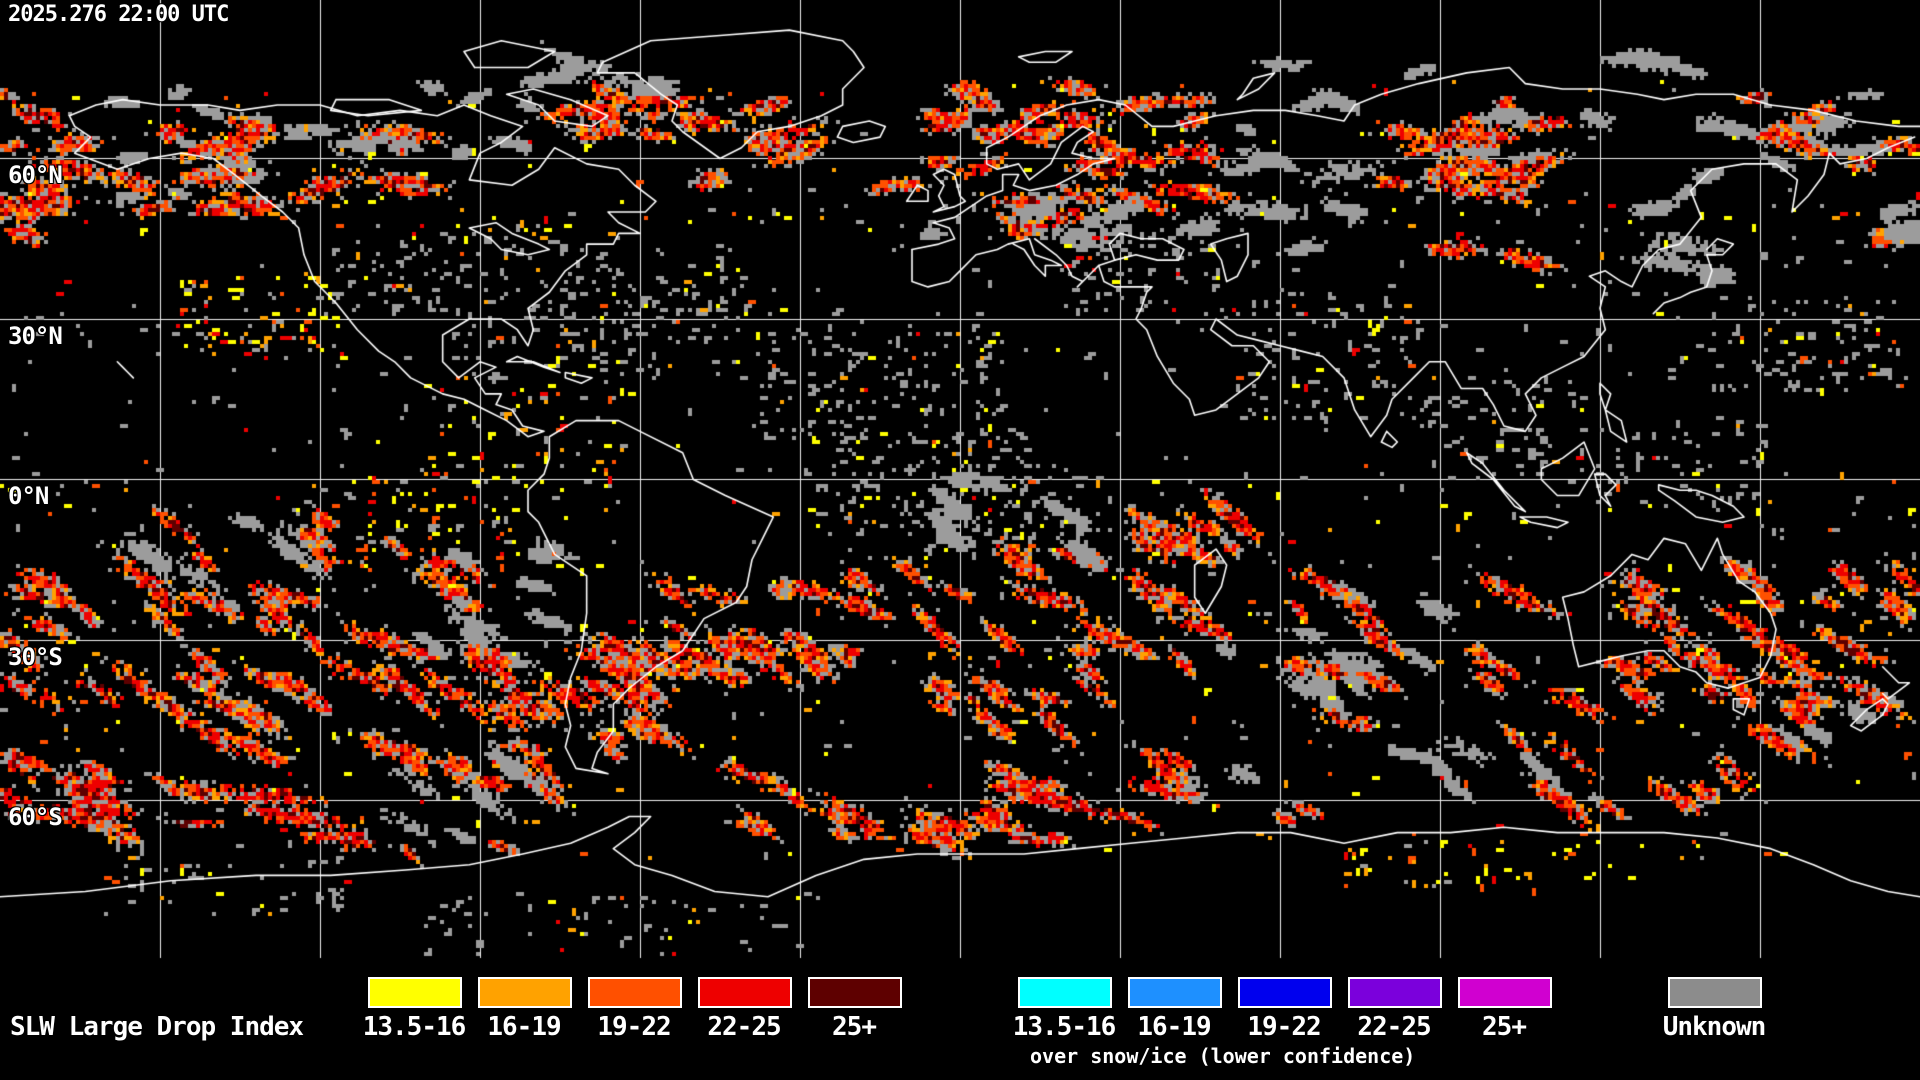 The image size is (1920, 1080). What do you see at coordinates (1223, 1056) in the screenshot?
I see `legend-snow-ice-subtitle: over snow/ice (lower confidence)` at bounding box center [1223, 1056].